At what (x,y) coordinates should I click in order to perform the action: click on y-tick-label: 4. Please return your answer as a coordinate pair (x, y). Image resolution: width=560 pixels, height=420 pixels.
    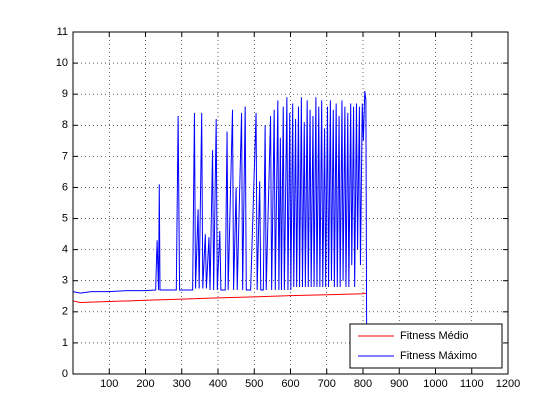
    Looking at the image, I should click on (65, 250).